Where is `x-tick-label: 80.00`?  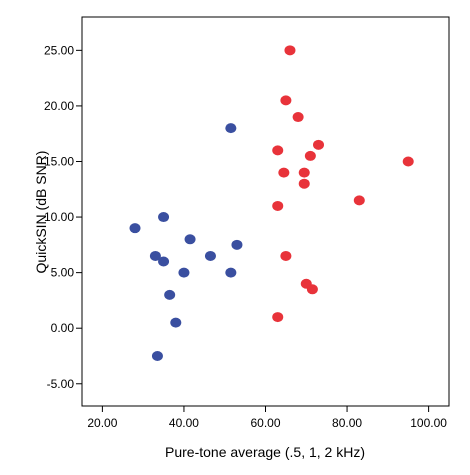 x-tick-label: 80.00 is located at coordinates (347, 423).